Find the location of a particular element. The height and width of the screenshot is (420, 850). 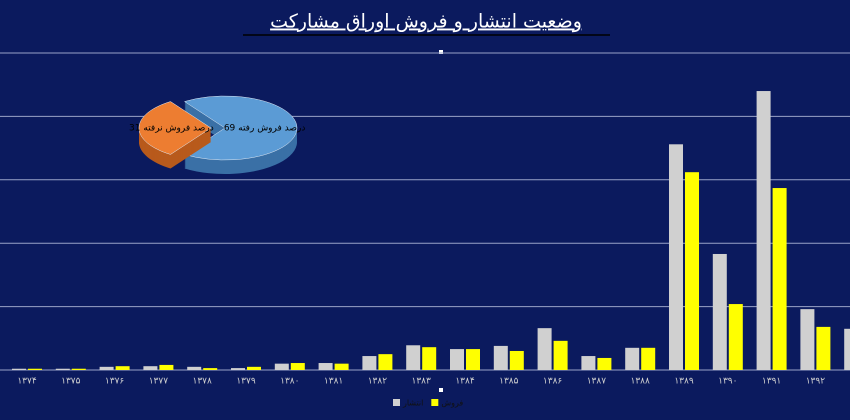

x-tick-label: ۱۳۷۶ is located at coordinates (115, 382).